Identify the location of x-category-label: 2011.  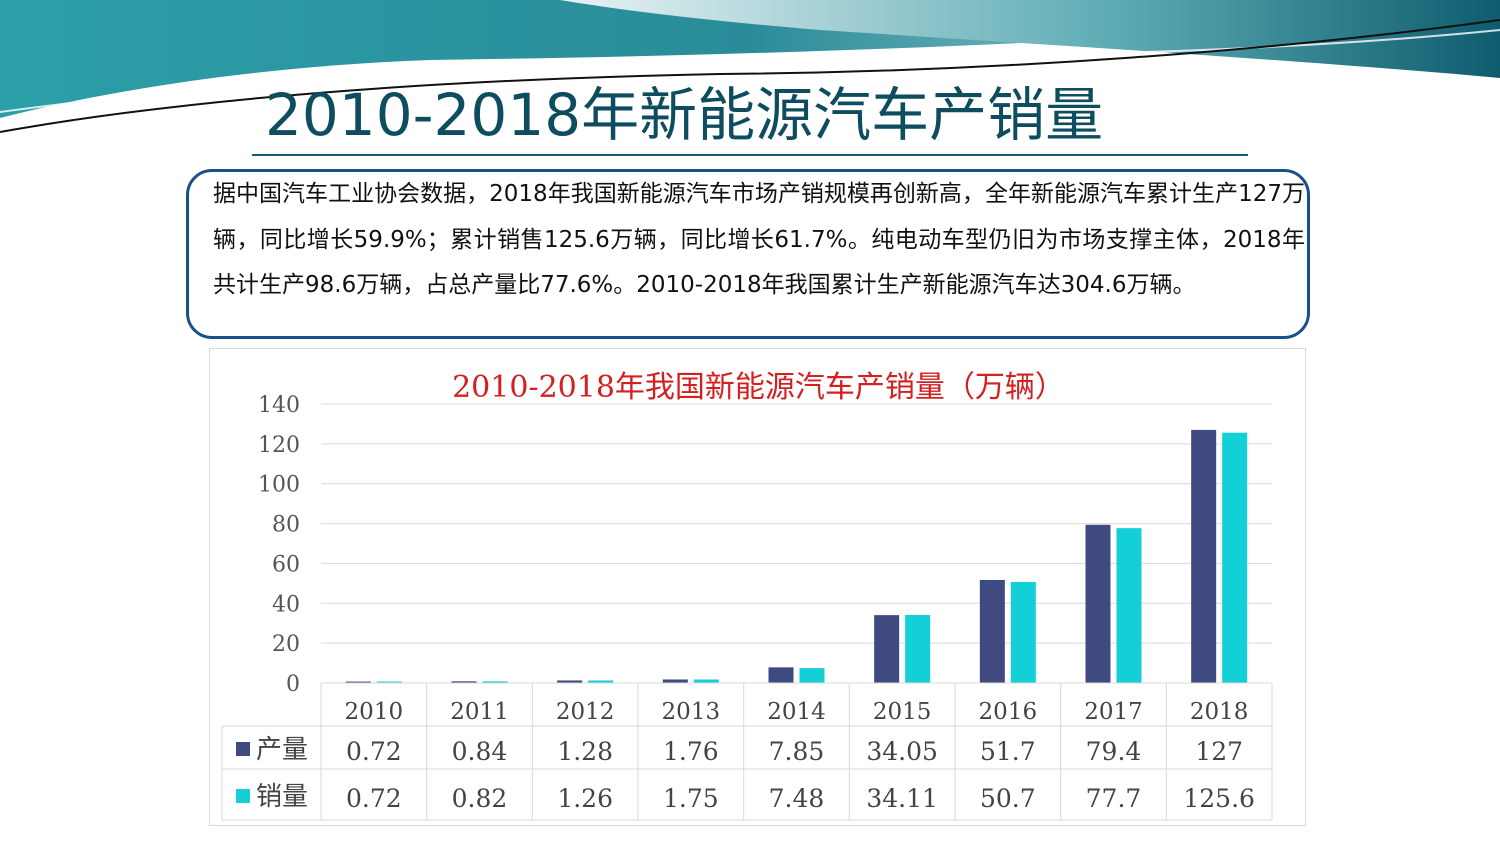
(479, 712).